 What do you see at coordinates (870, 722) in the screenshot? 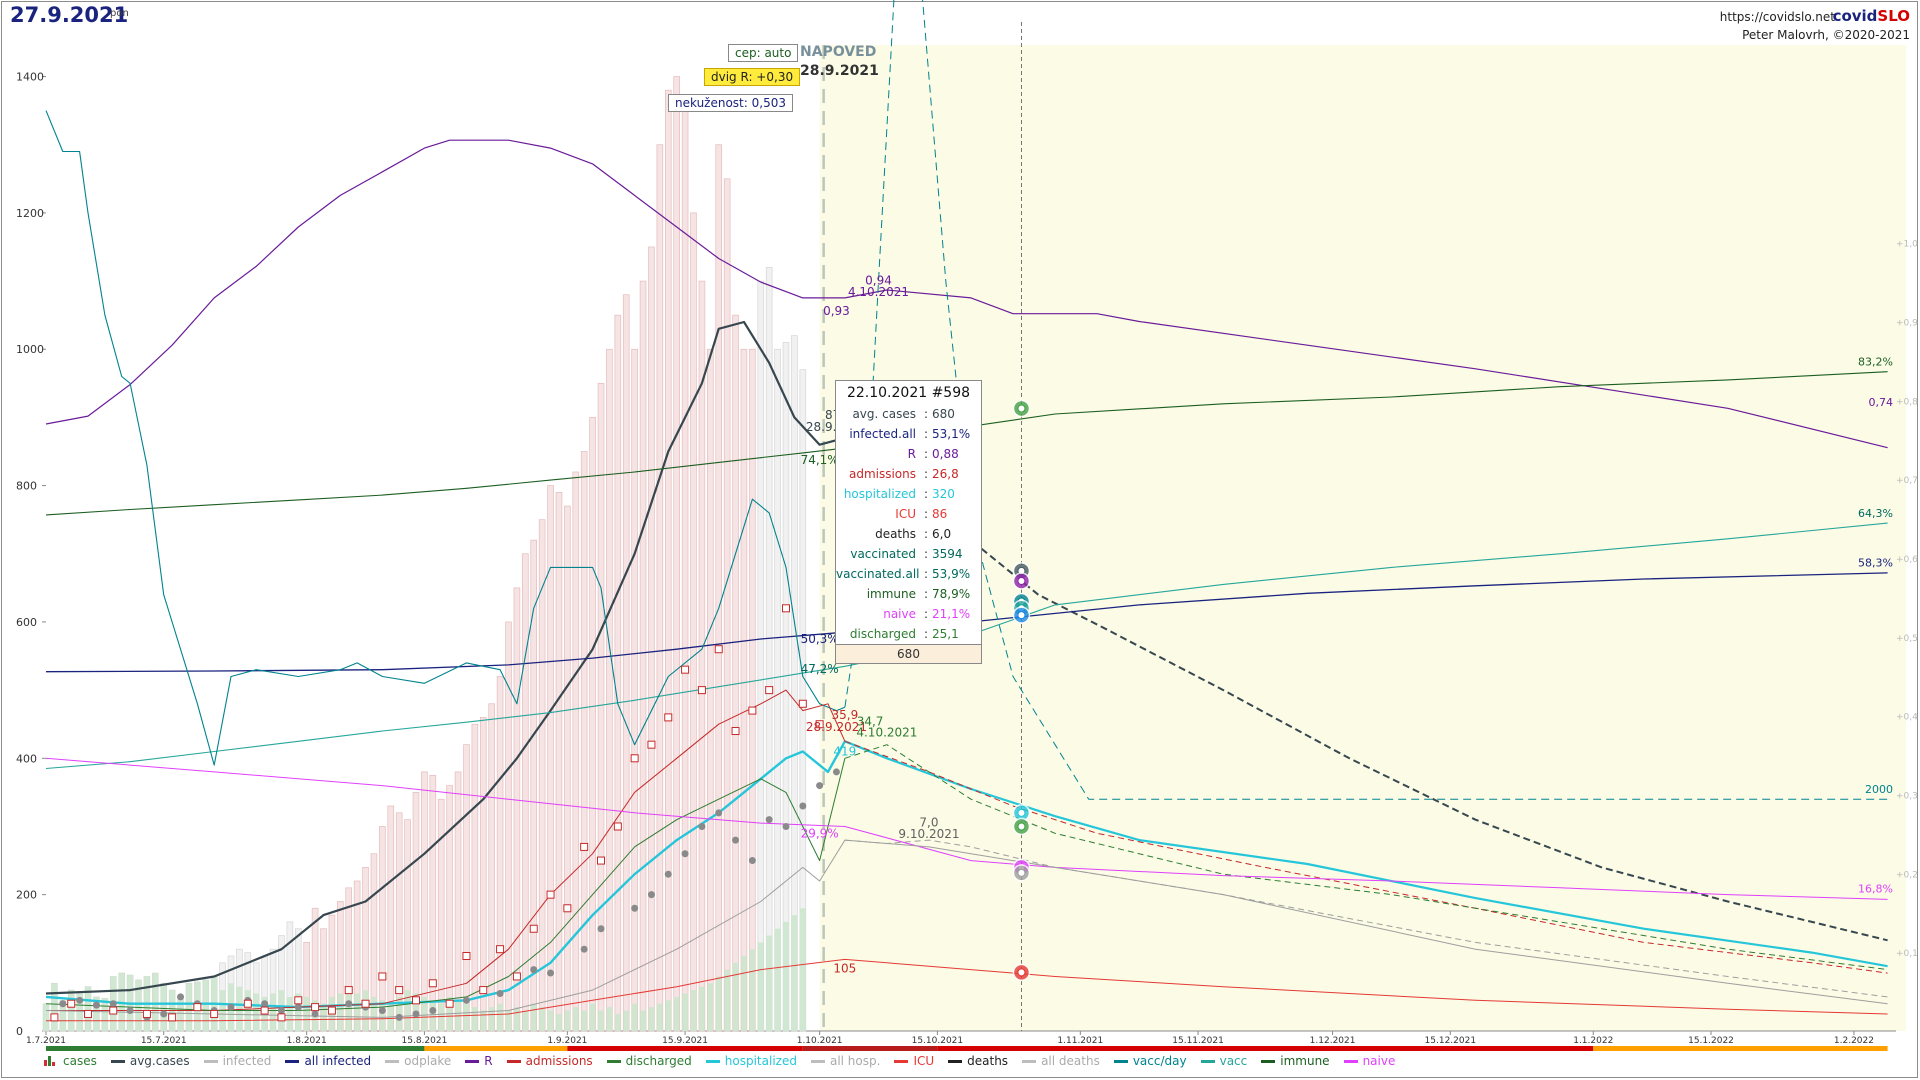
I see `point-label: 34,7` at bounding box center [870, 722].